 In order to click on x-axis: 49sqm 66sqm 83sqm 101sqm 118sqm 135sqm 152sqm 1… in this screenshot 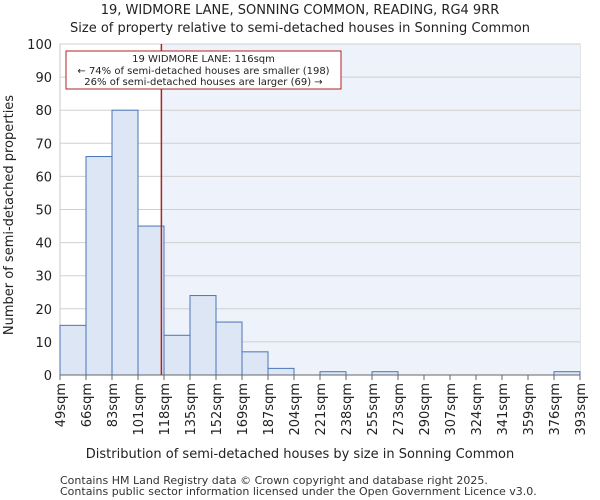, I will do `click(321, 405)`.